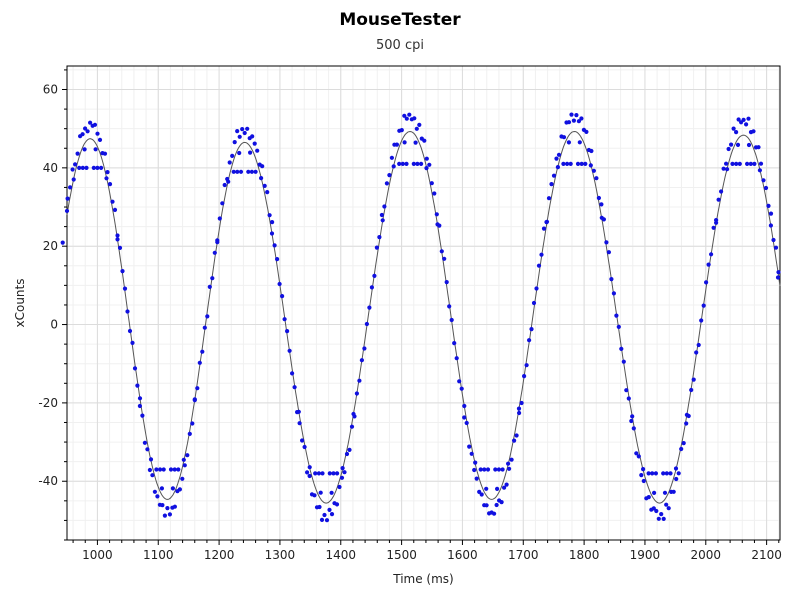  I want to click on x-tick-label: 1900, so click(645, 555).